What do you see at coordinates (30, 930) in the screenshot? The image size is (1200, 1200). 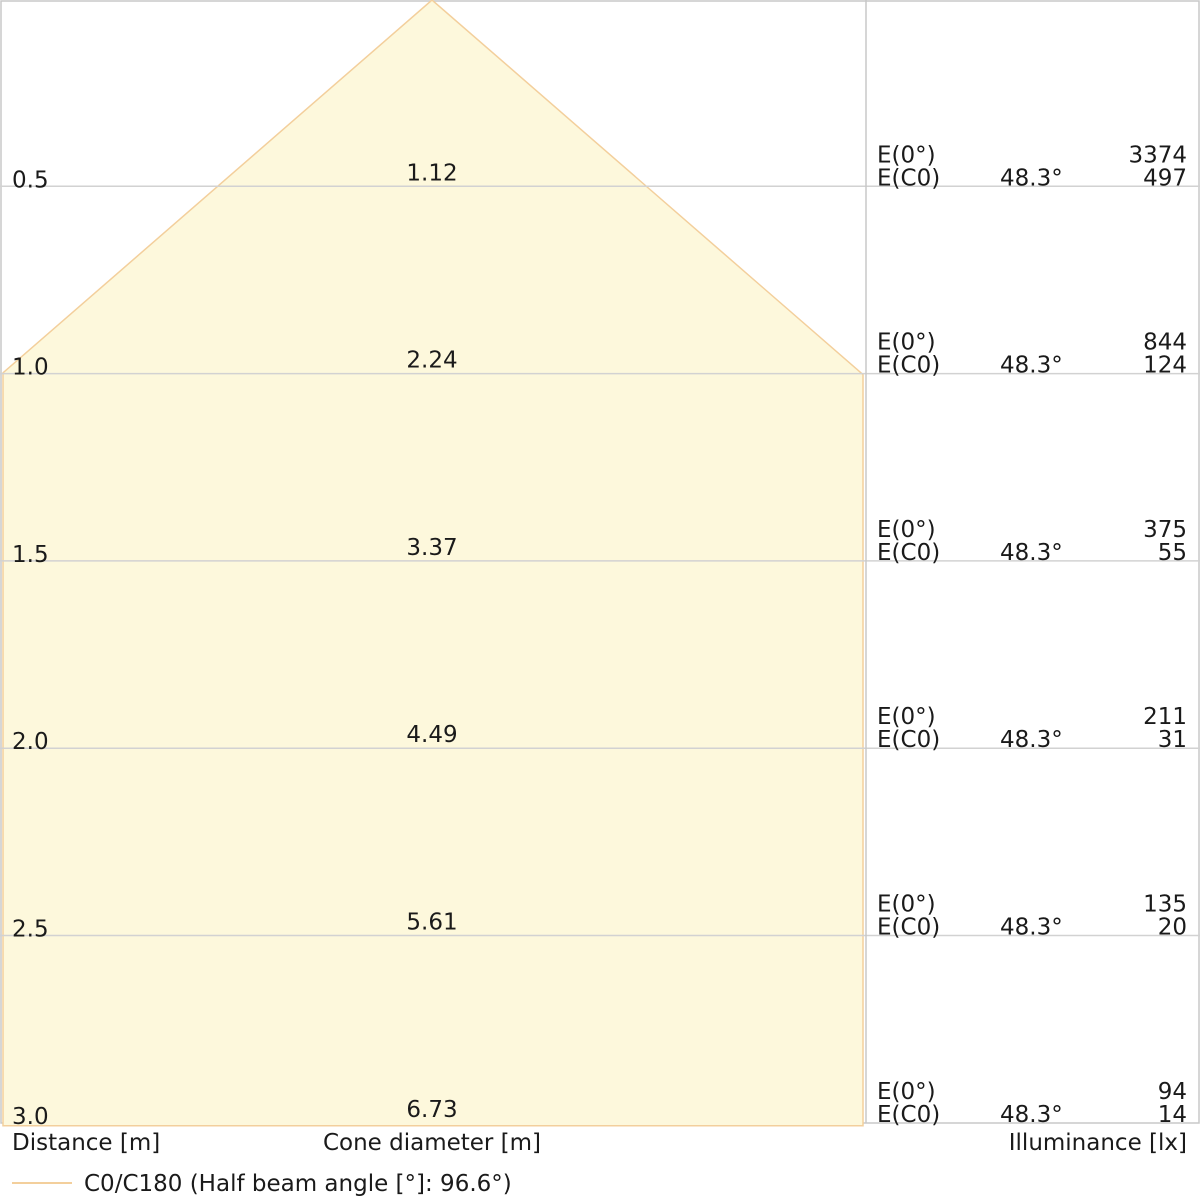 I see `distance-label: 2.5` at bounding box center [30, 930].